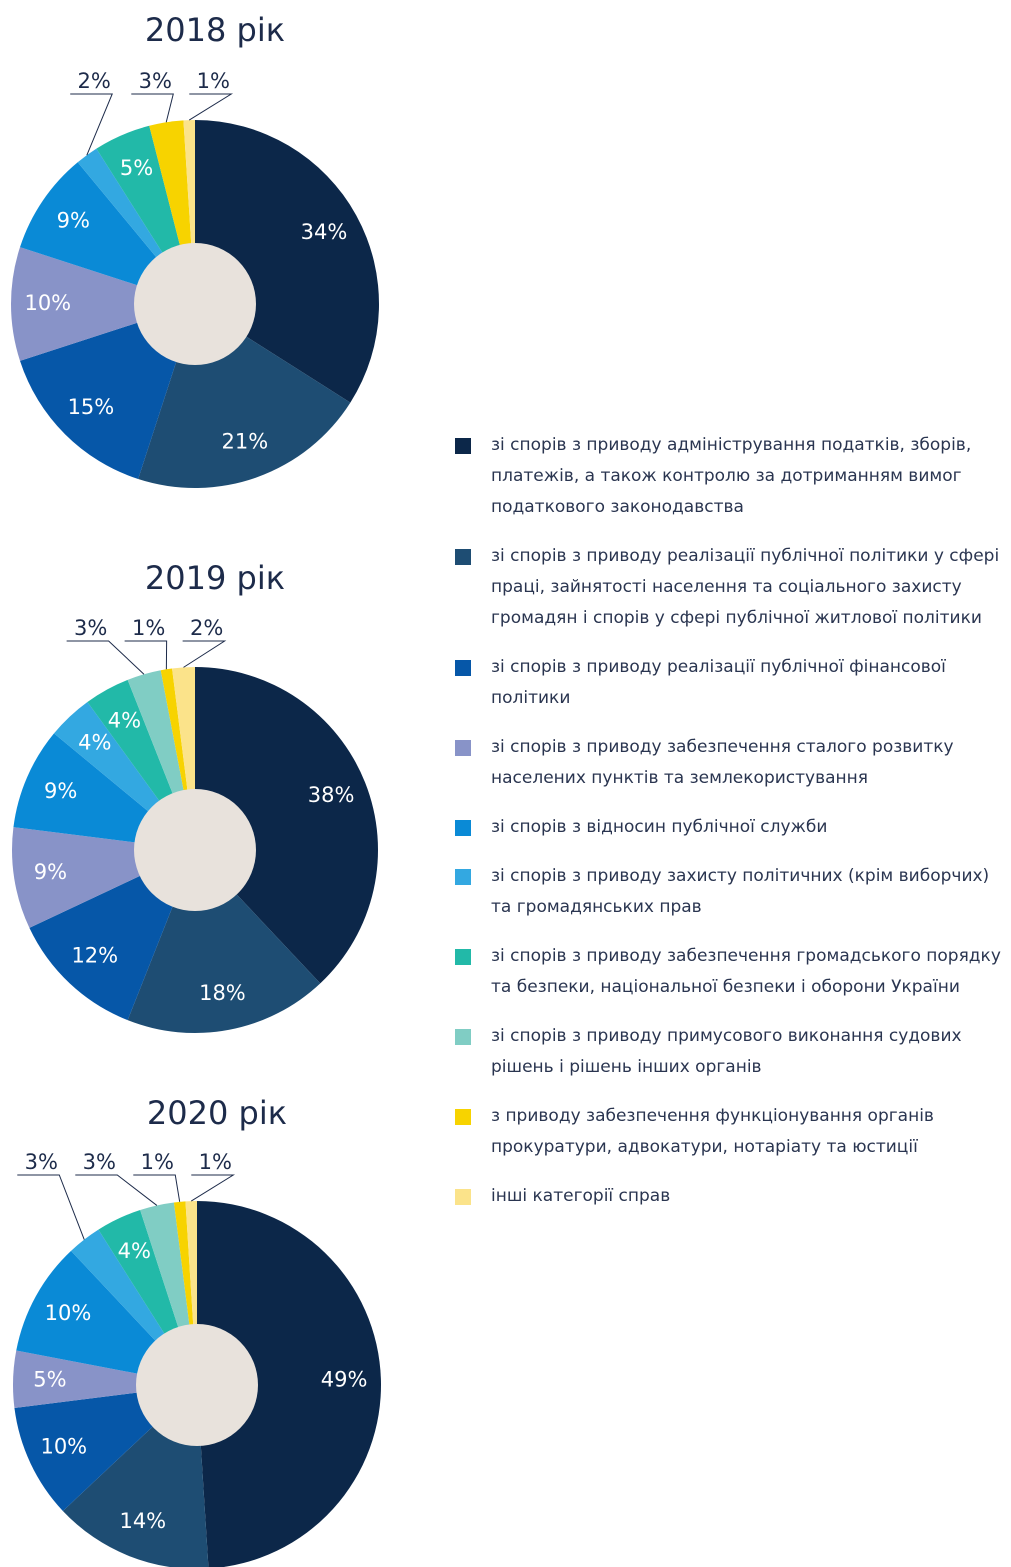  I want to click on data-label: 21%, so click(245, 441).